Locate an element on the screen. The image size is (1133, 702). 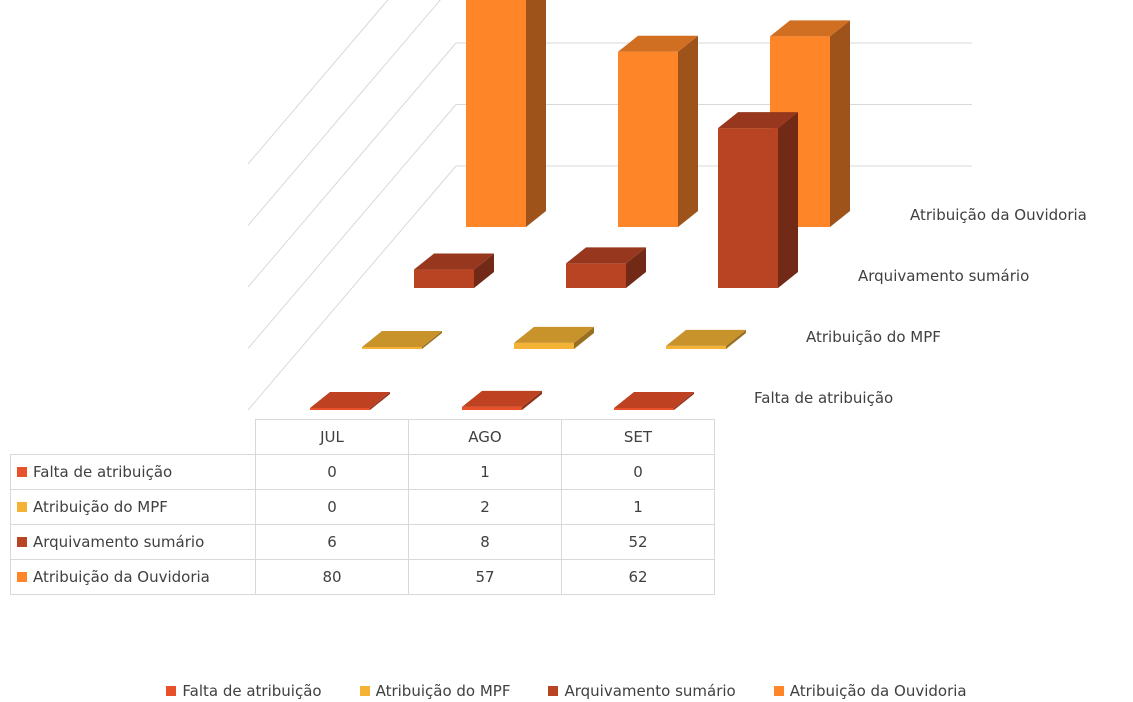
table-cell: 57 is located at coordinates (485, 577).